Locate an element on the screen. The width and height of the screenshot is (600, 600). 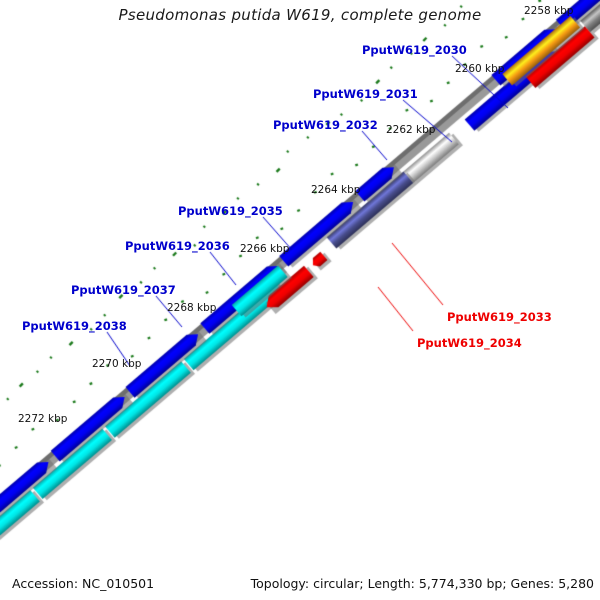
gene-label-PputW619_2033: PputW619_2033 is located at coordinates (499, 317).